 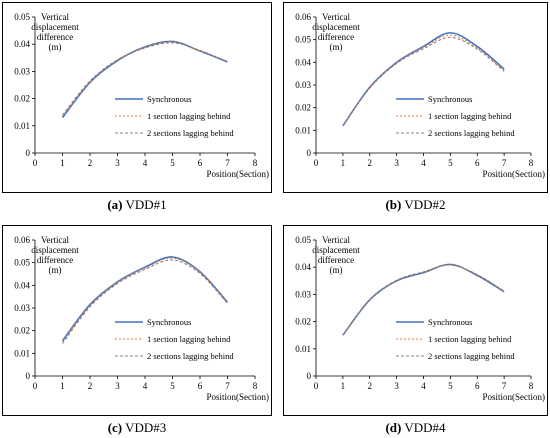 I want to click on caption-letter: (d), so click(x=393, y=427).